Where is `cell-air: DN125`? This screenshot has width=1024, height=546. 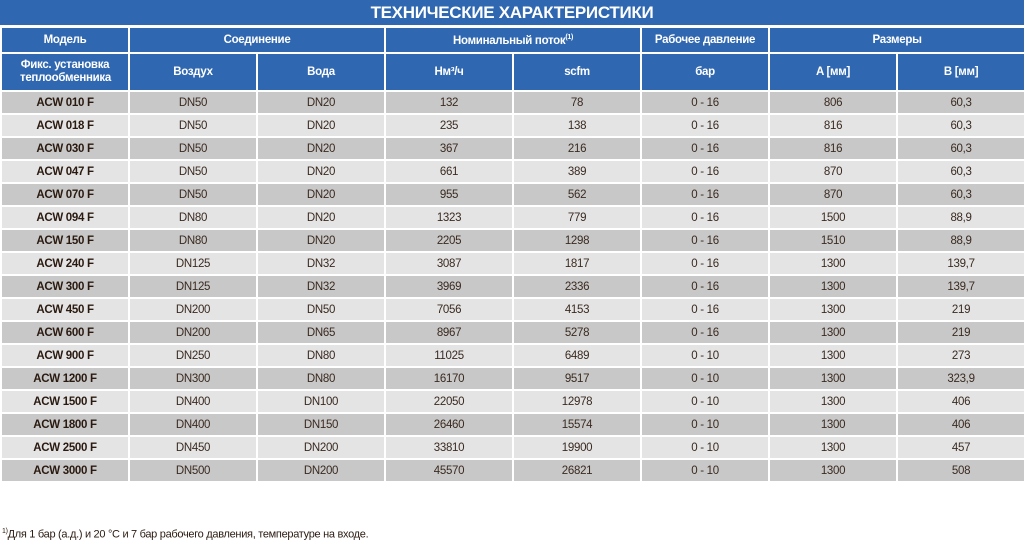
cell-air: DN125 is located at coordinates (193, 286).